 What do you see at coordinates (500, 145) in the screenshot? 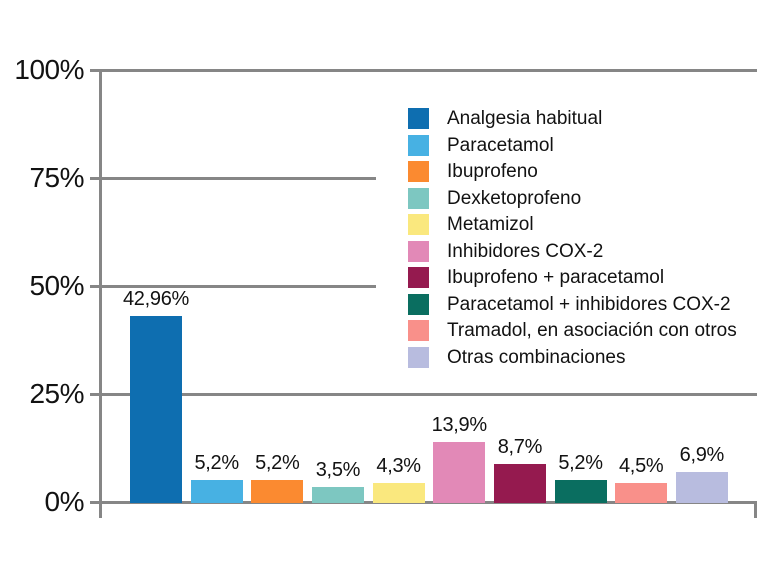
I see `legend-item-label: Paracetamol` at bounding box center [500, 145].